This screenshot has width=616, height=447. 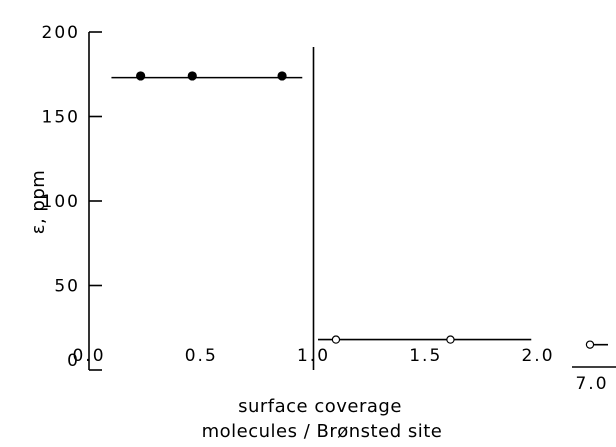 What do you see at coordinates (591, 384) in the screenshot?
I see `break-tick-label: 7.0` at bounding box center [591, 384].